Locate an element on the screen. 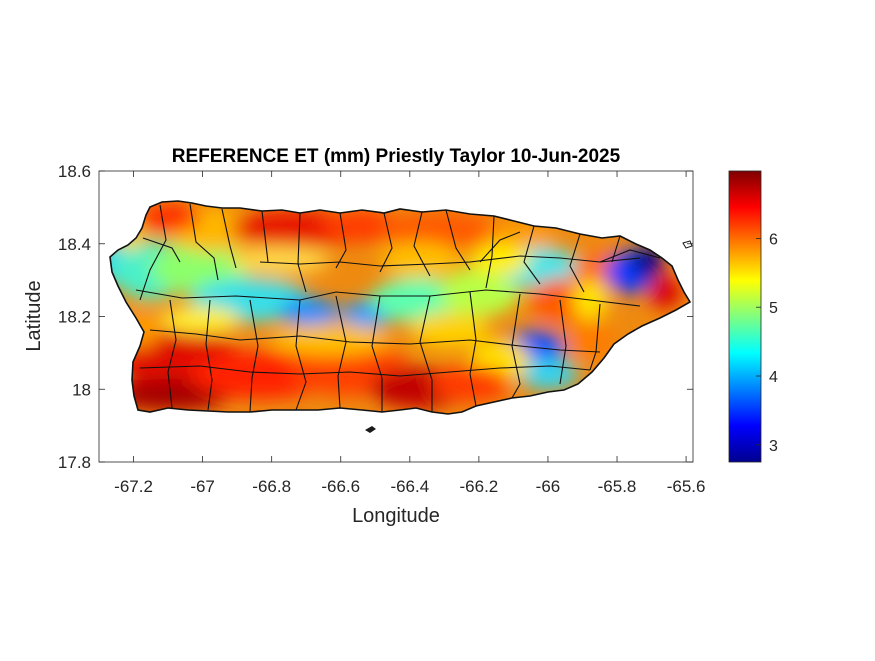  y-tick-label: 17.8 is located at coordinates (74, 462).